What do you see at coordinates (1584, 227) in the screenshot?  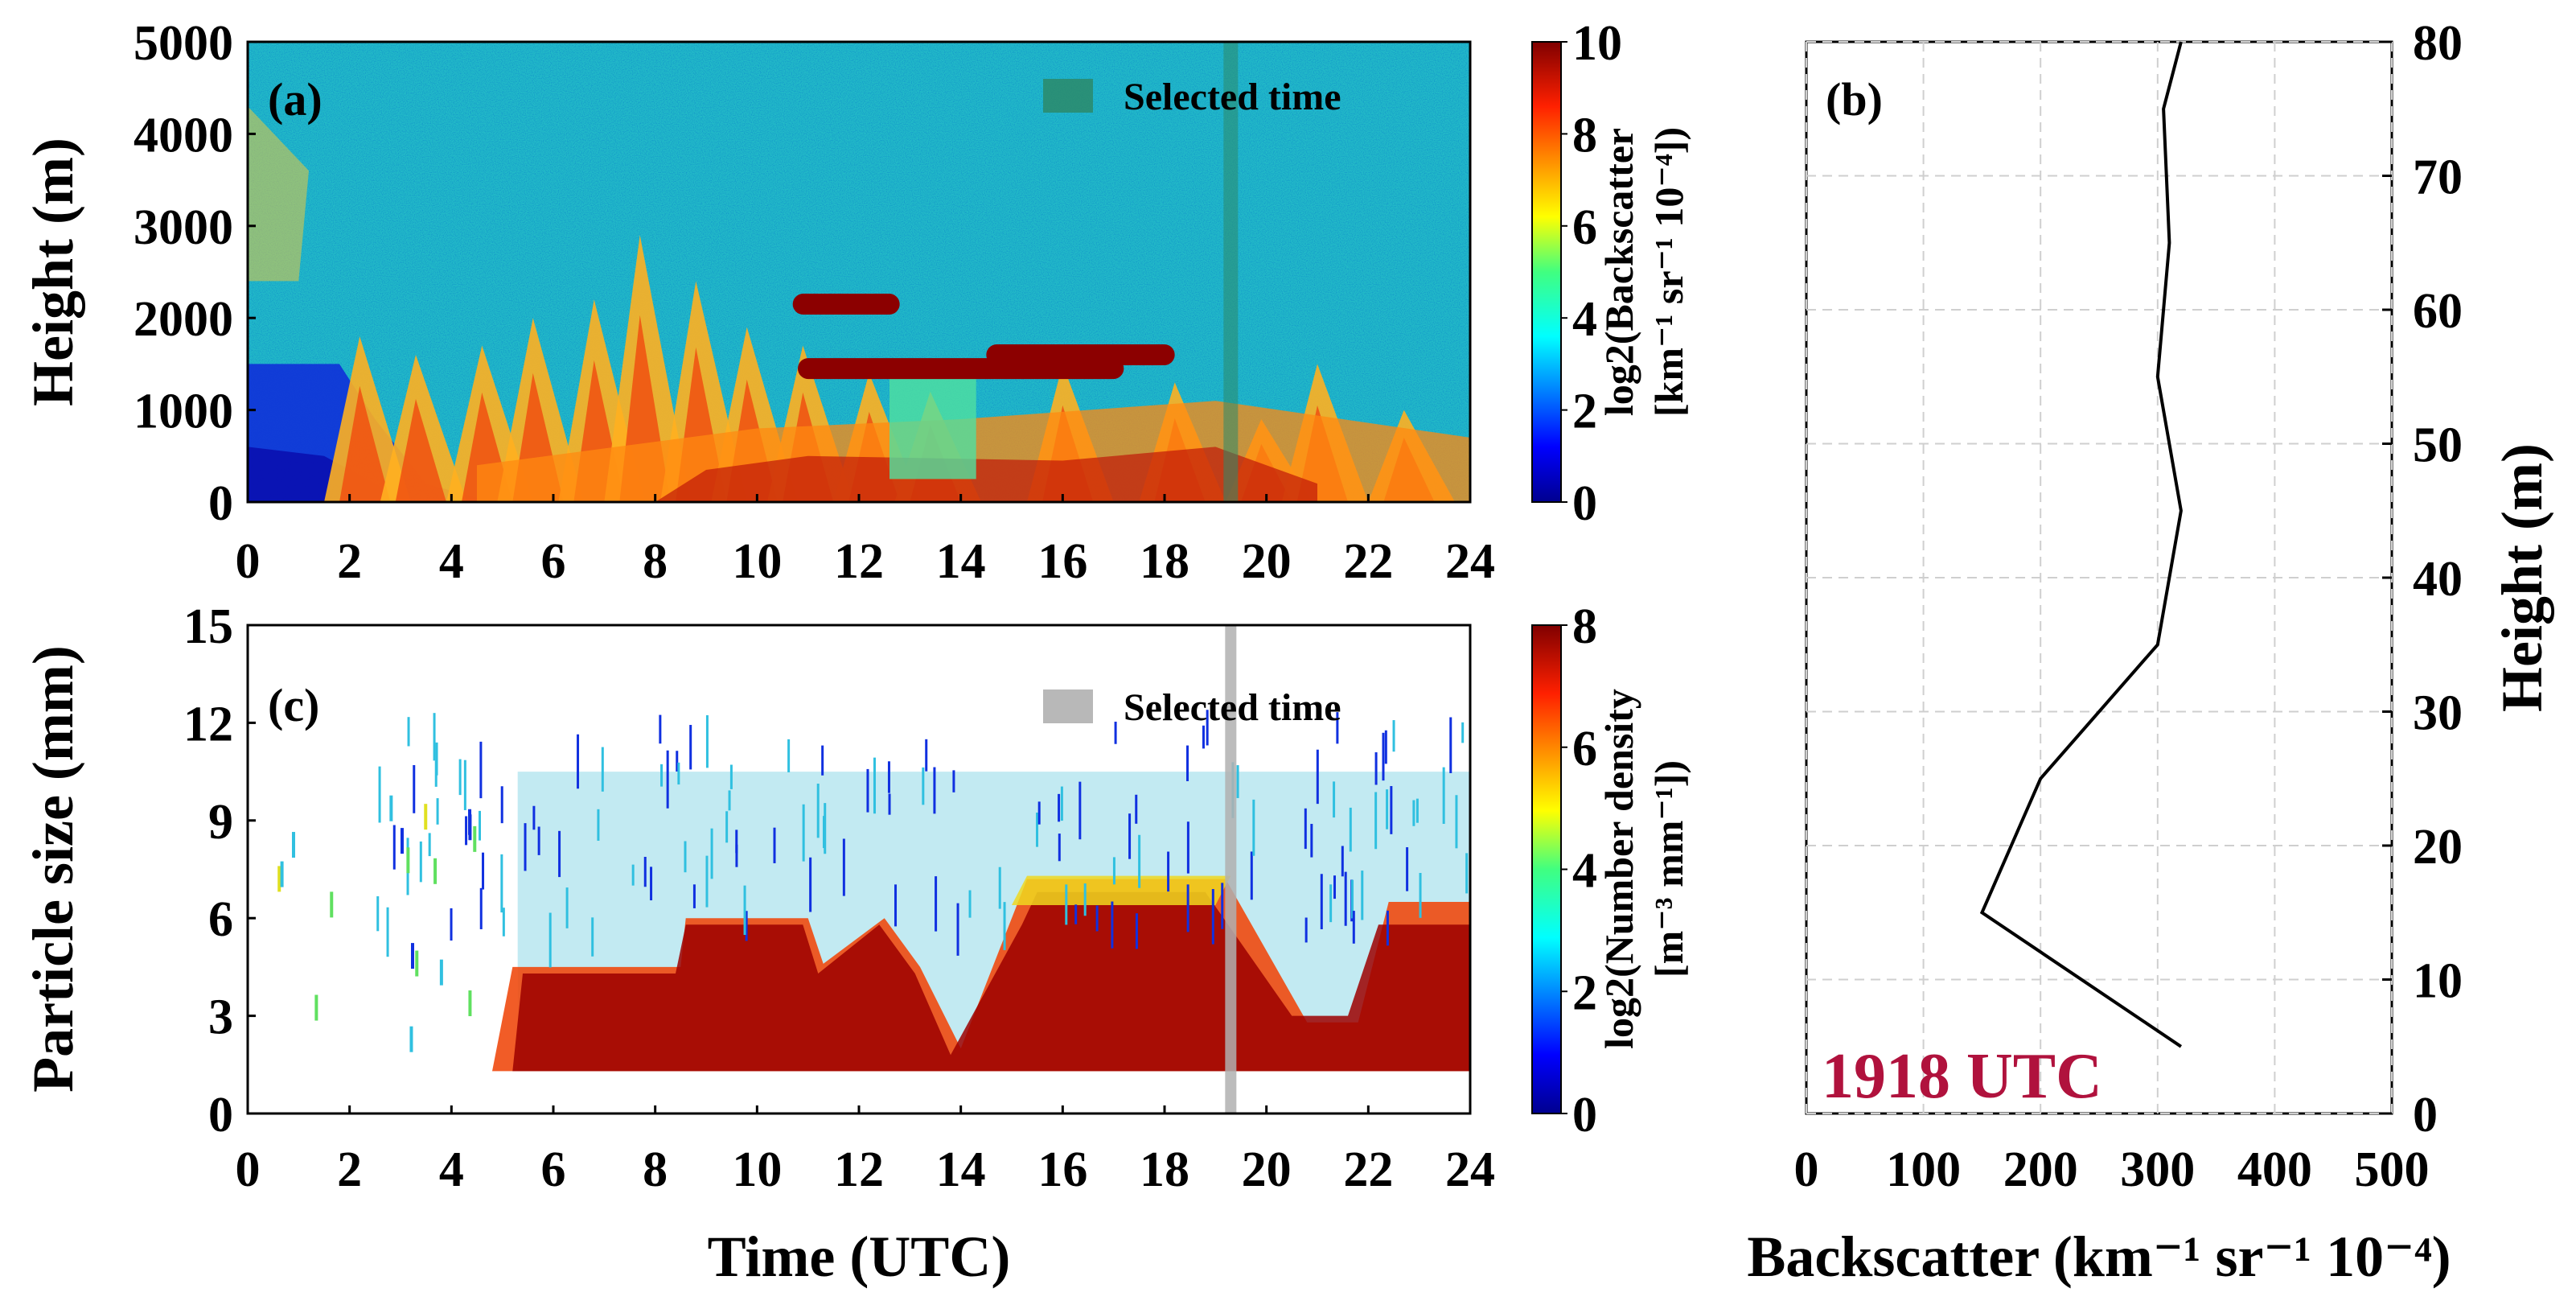 I see `panel-a-colorbar-tick-label: 6` at bounding box center [1584, 227].